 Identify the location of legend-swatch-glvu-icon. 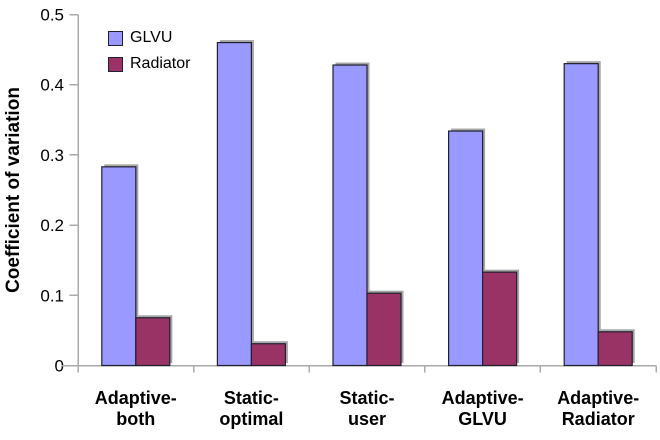
(115, 38).